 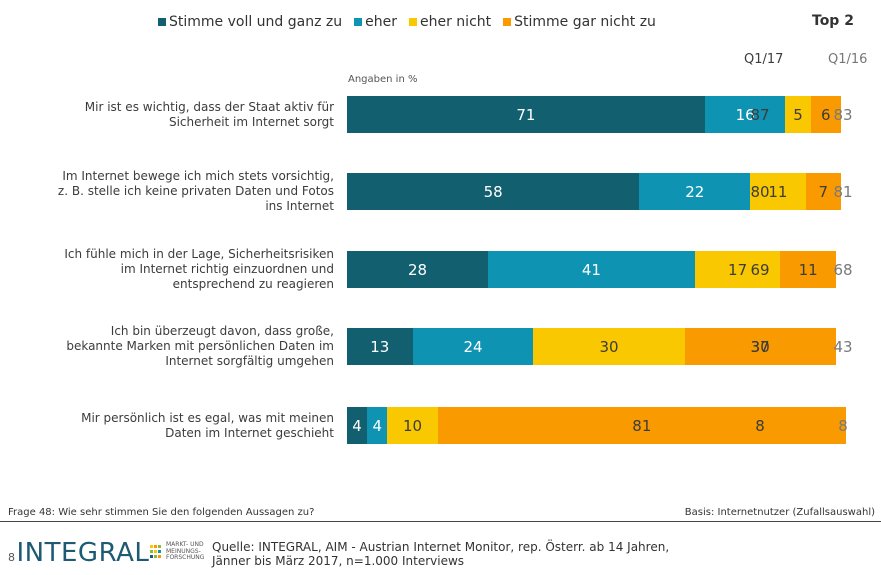 I want to click on bar-value-label: 41, so click(x=591, y=269).